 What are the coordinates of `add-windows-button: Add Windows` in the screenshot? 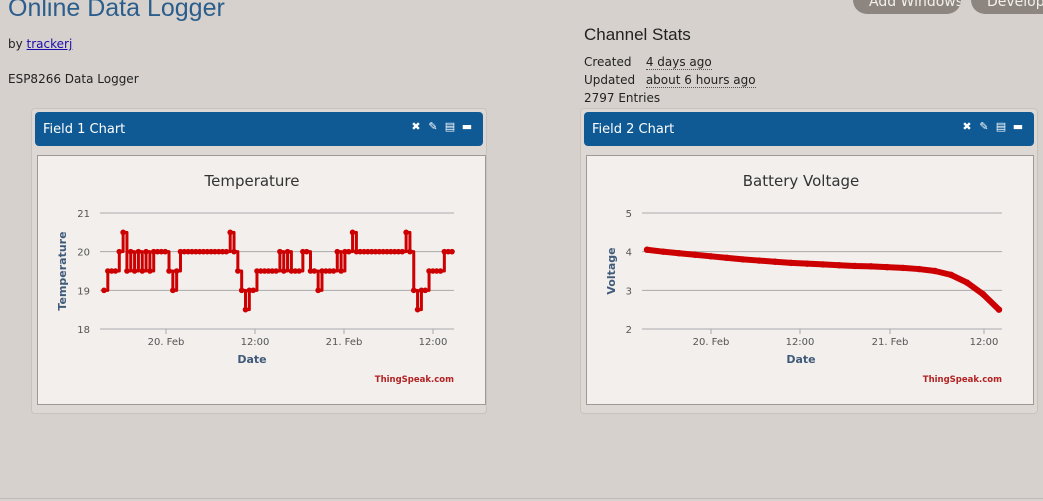 It's located at (907, 7).